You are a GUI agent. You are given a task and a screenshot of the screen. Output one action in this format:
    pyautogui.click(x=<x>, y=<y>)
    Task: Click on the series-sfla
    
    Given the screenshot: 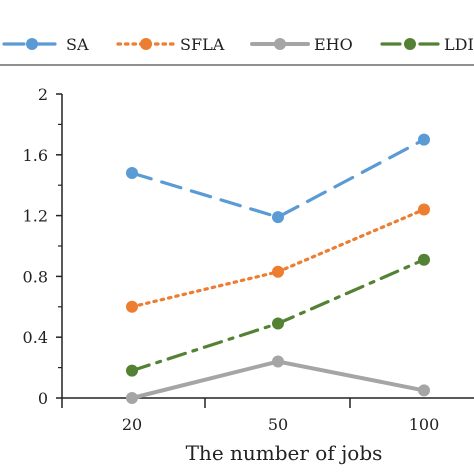 What is the action you would take?
    pyautogui.click(x=278, y=258)
    